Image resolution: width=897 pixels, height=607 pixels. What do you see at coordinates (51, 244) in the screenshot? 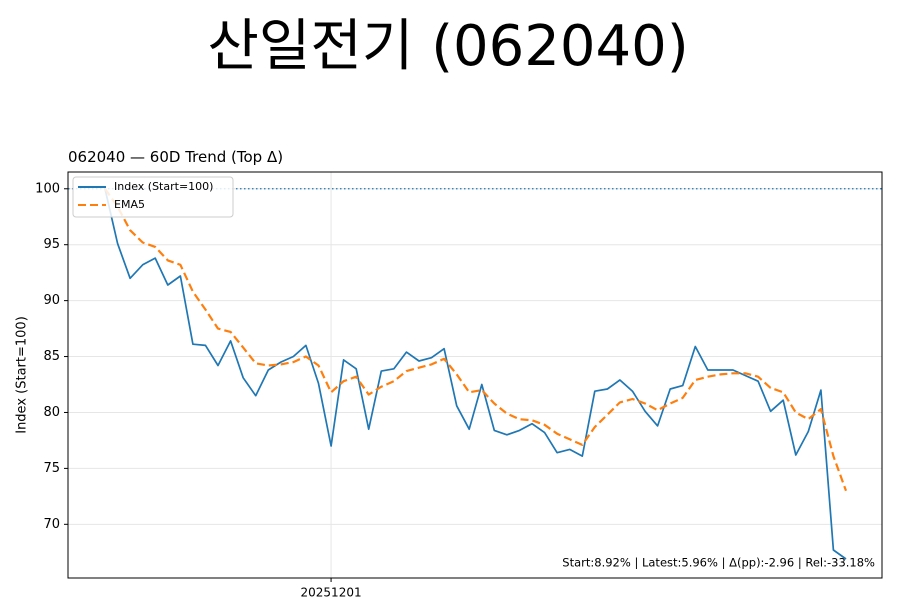
I see `y-tick-label: 95` at bounding box center [51, 244].